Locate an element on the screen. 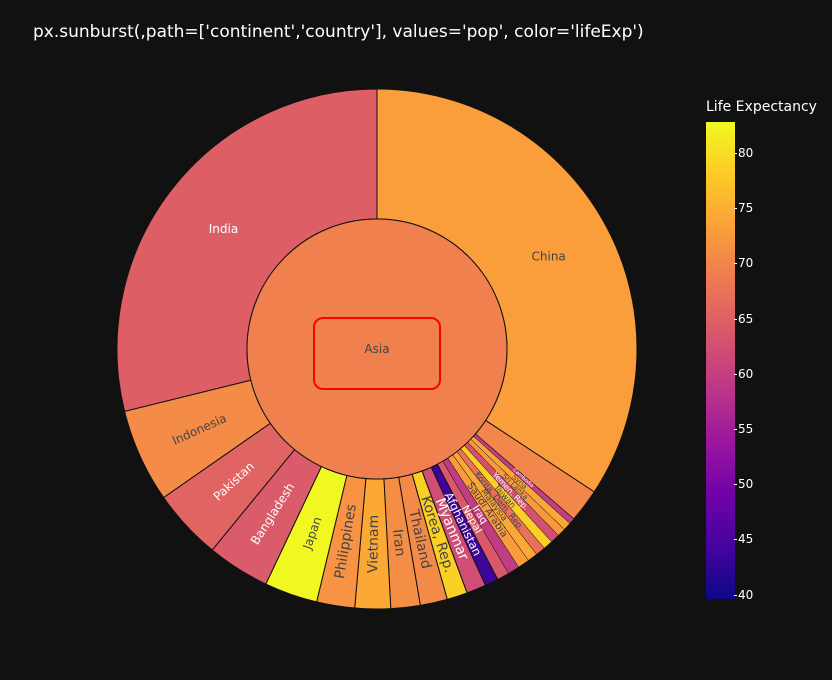  continent-label: Asia is located at coordinates (376, 349).